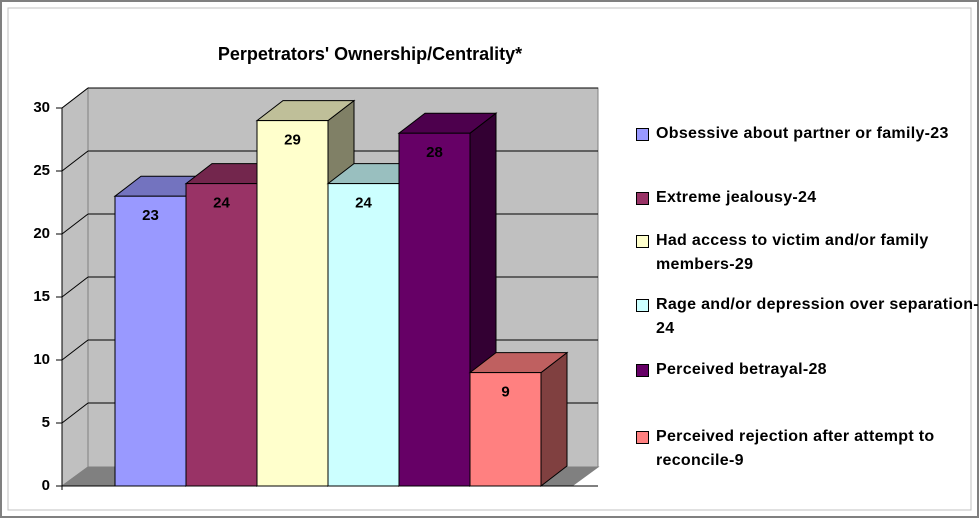 The image size is (979, 518). I want to click on legend-entry: Obsessive about partner or family-23, so click(807, 134).